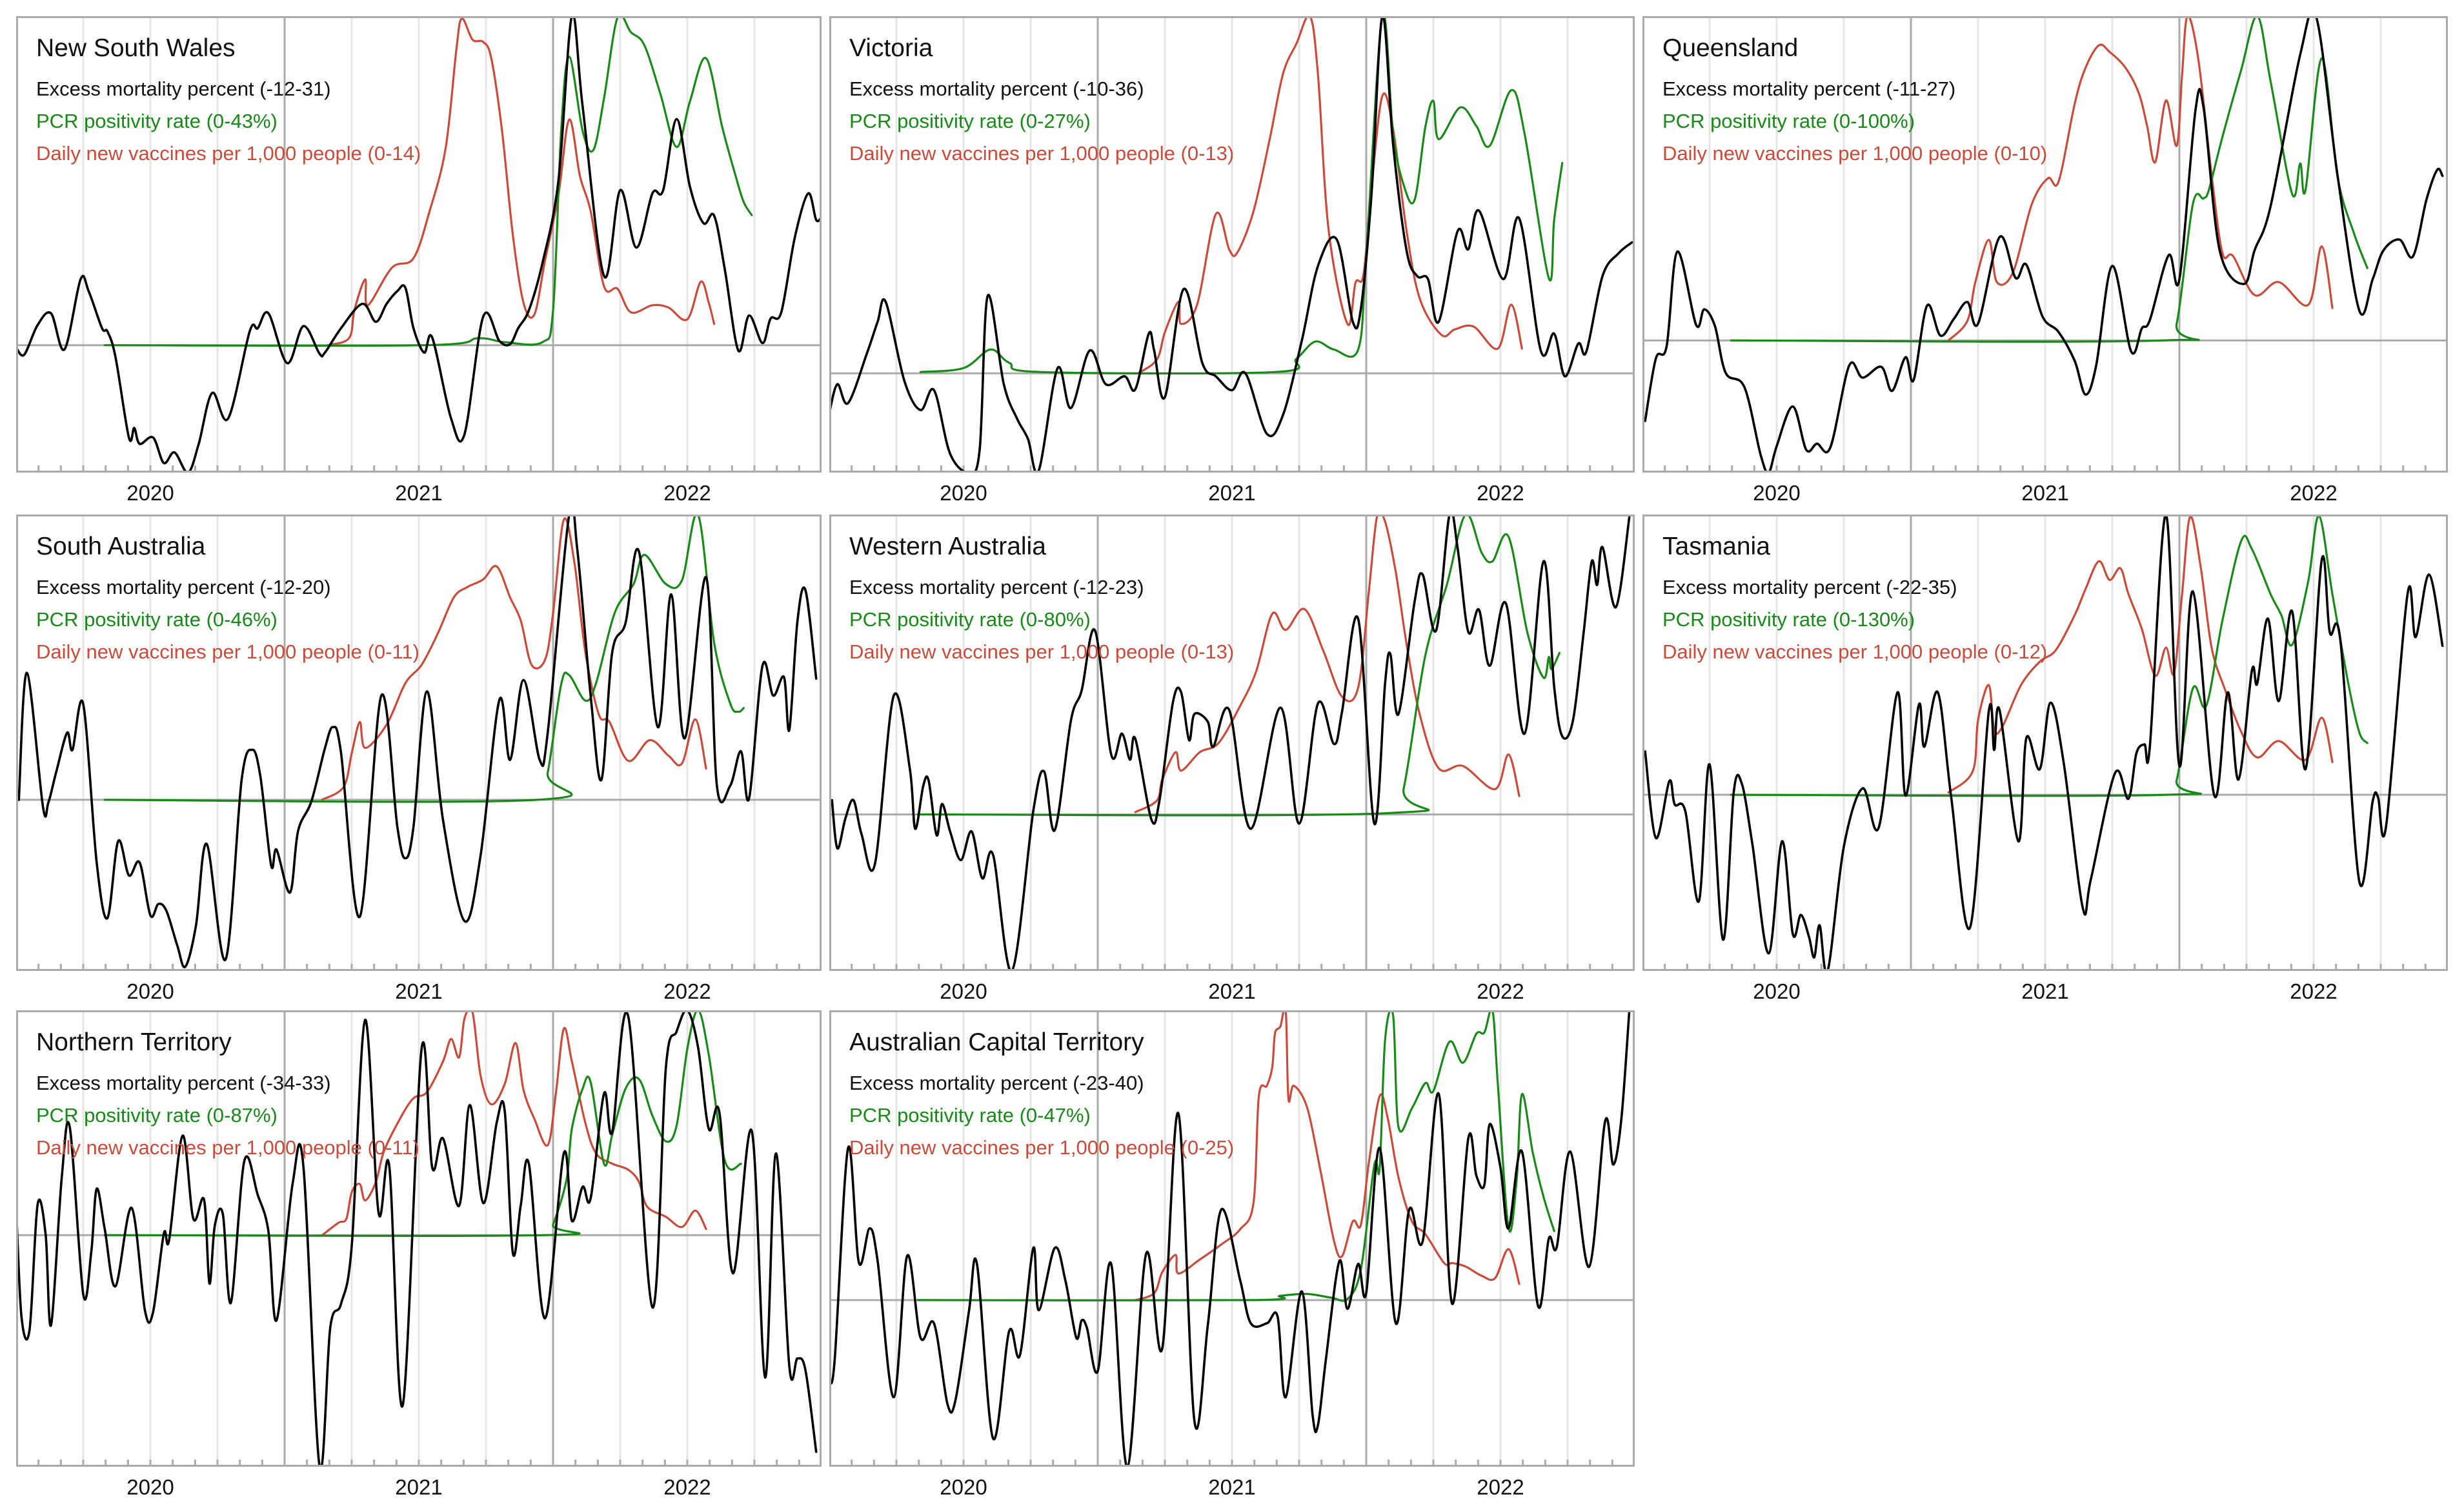 This screenshot has height=1510, width=2464. Describe the element at coordinates (183, 1083) in the screenshot. I see `legend-mortality: Excess mortality percent (-34-33)` at that location.